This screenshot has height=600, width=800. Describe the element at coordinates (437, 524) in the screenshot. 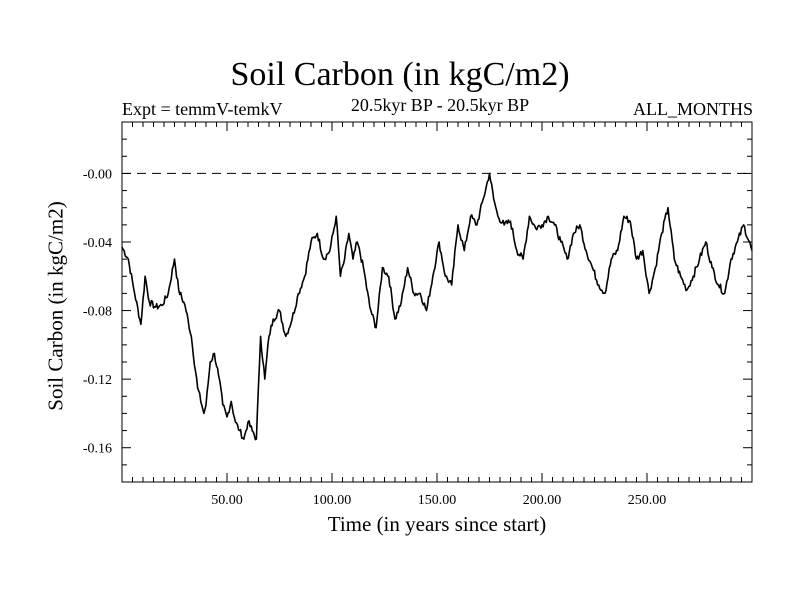

I see `x-axis-label: Time (in years since start)` at that location.